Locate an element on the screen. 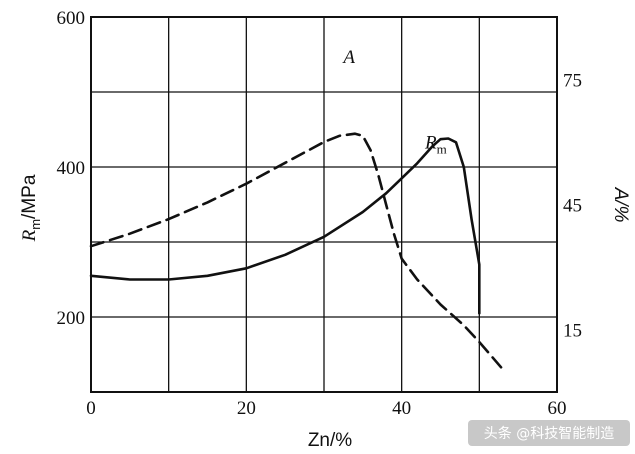 Image resolution: width=635 pixels, height=454 pixels. watermark-bg is located at coordinates (549, 433).